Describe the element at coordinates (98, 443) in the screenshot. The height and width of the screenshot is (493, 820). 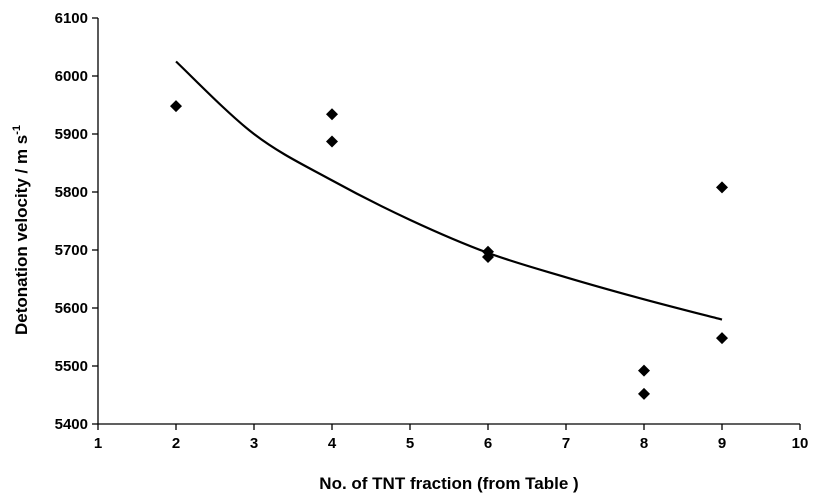
I see `x-tick-label: 1` at that location.